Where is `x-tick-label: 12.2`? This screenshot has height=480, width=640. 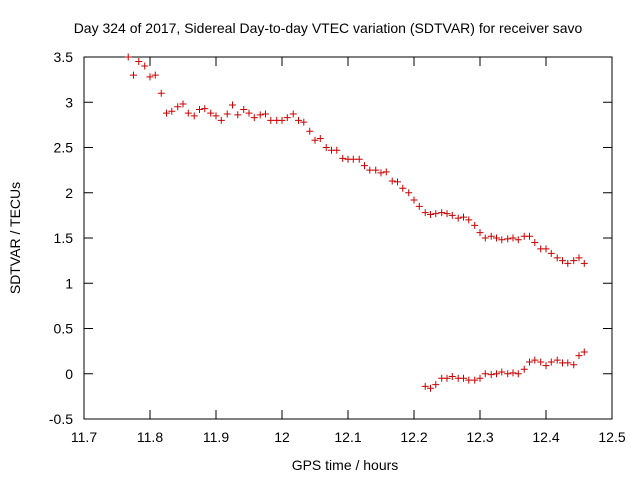
x-tick-label: 12.2 is located at coordinates (413, 437).